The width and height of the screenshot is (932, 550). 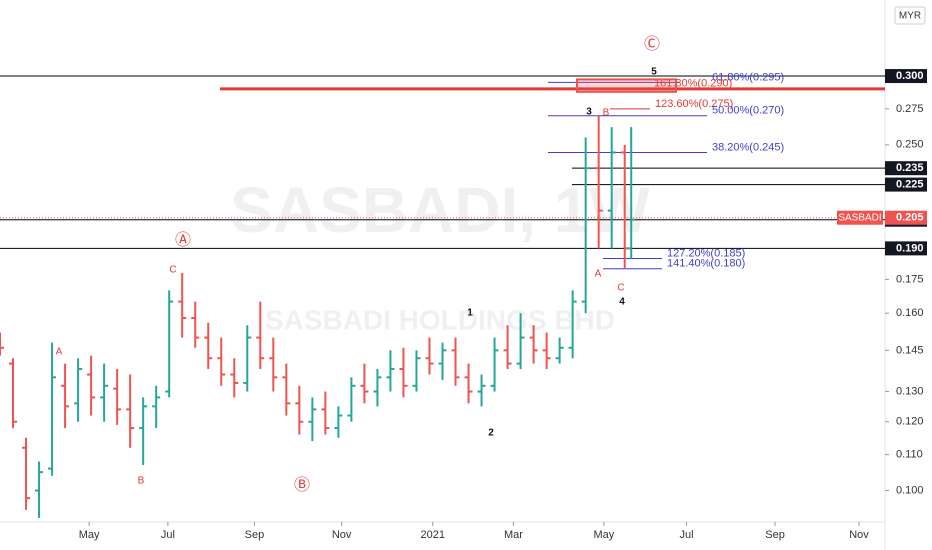 I want to click on y-tick-label: 0.120, so click(x=910, y=422).